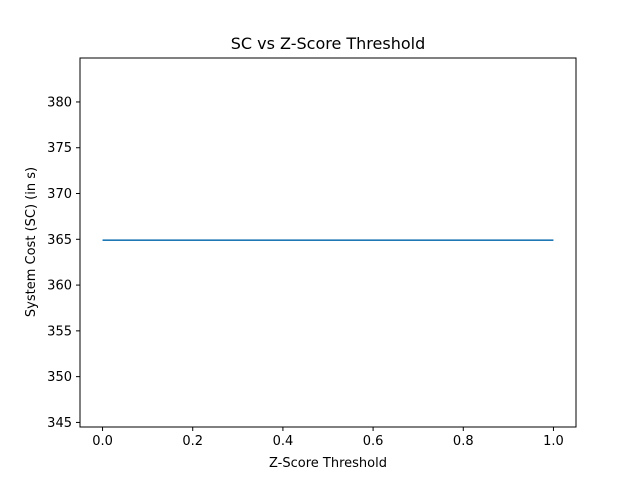  What do you see at coordinates (553, 441) in the screenshot?
I see `x-tick-label: 1.0` at bounding box center [553, 441].